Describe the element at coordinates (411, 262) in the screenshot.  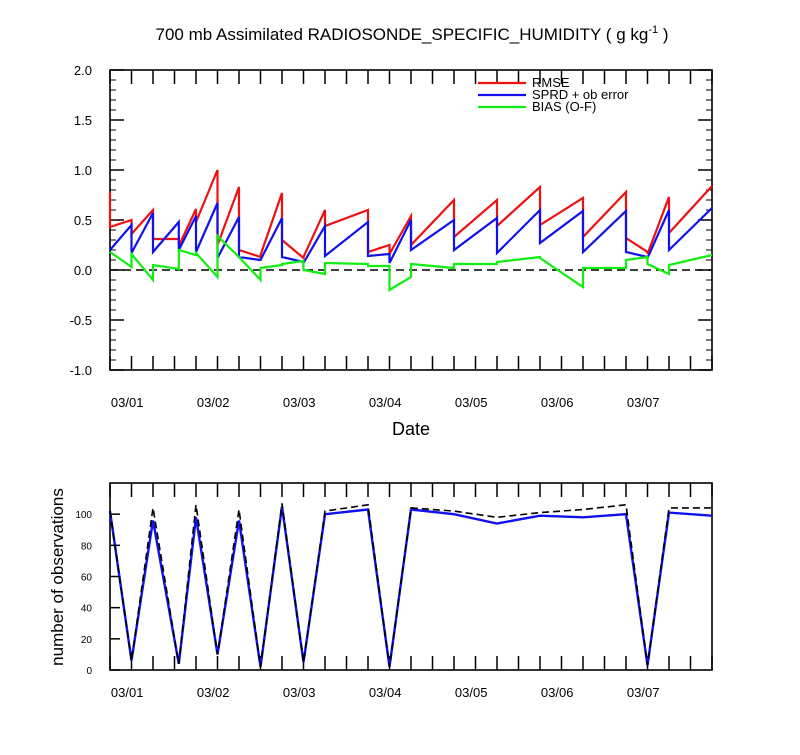
I see `series-line-bias-o-f` at that location.